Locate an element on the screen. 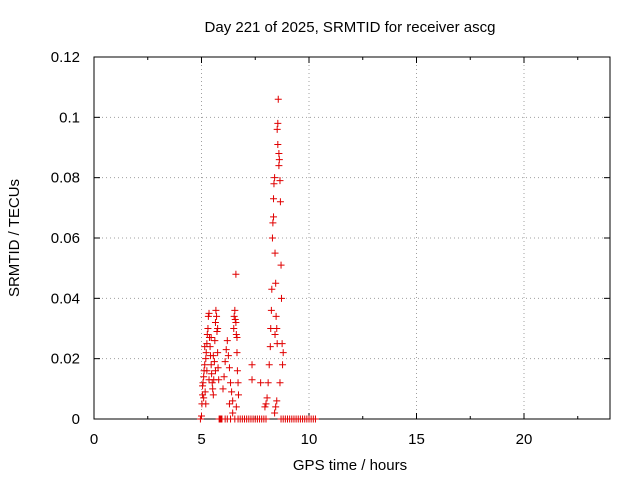 This screenshot has height=480, width=640. x-tick-label: 5 is located at coordinates (201, 439).